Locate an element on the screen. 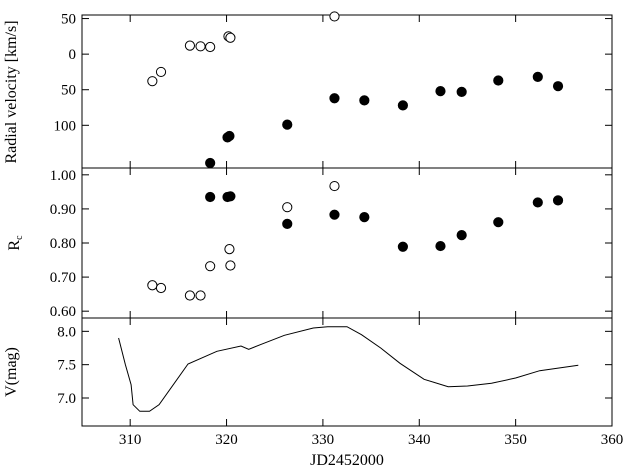 The image size is (624, 470). y-tick-label-radial-velocity: 0 is located at coordinates (73, 55).